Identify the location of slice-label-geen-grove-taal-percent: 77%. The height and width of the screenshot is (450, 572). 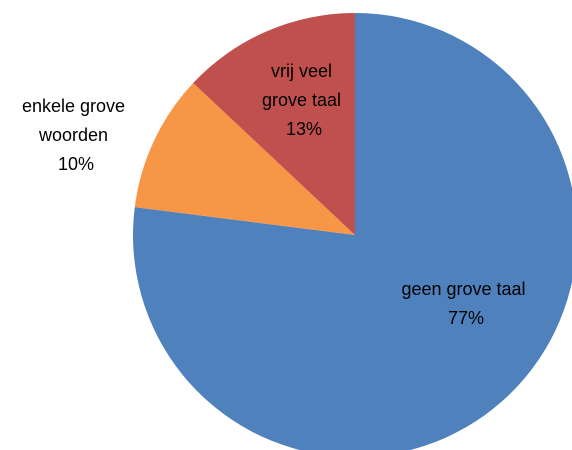
(466, 318).